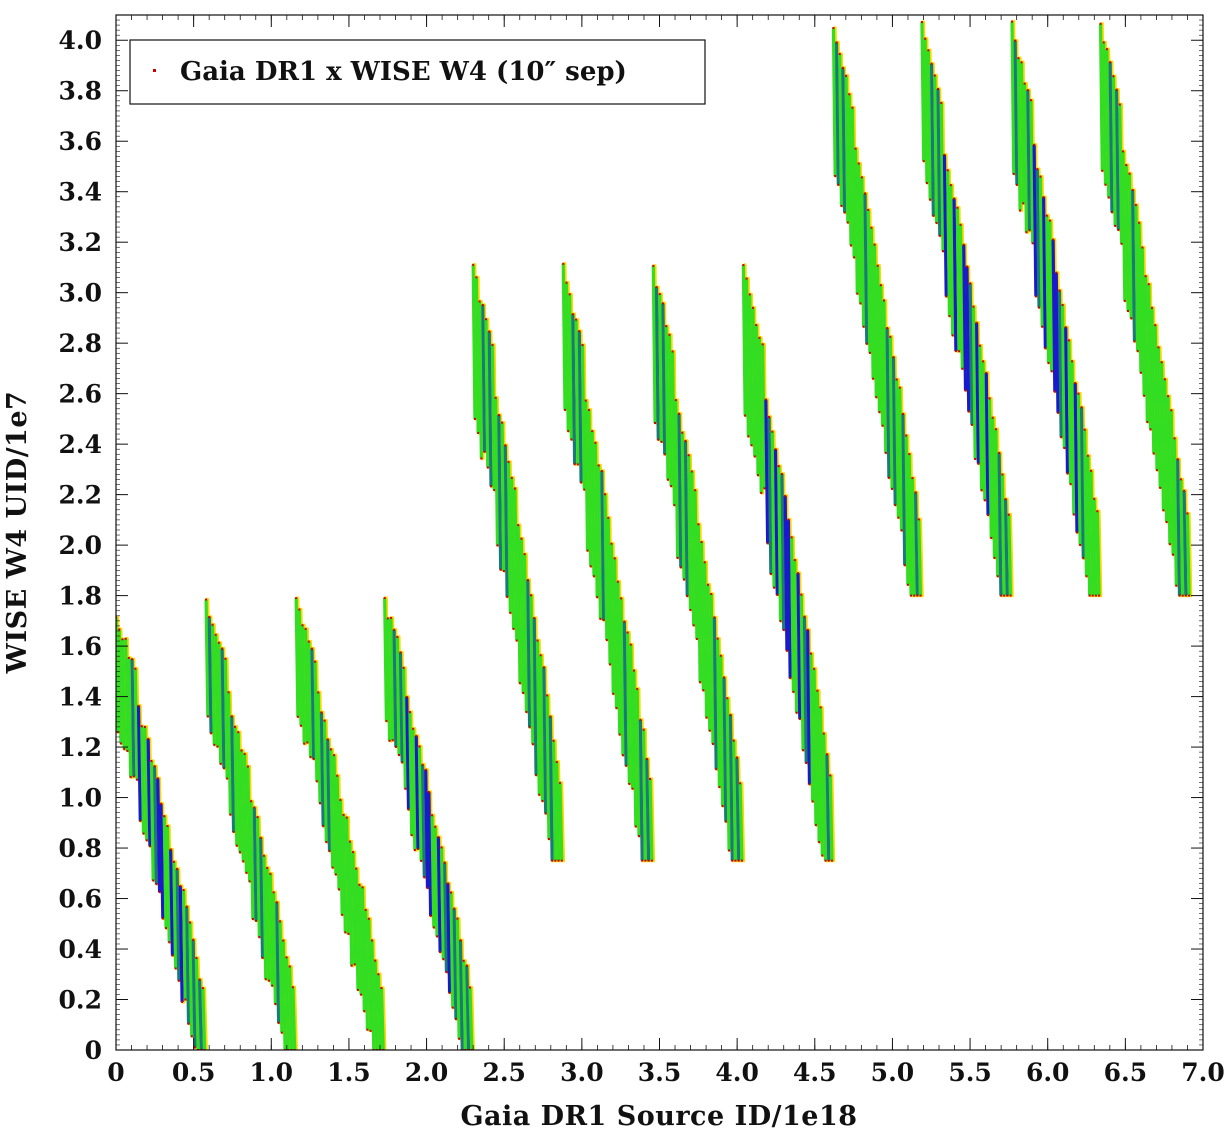 The width and height of the screenshot is (1228, 1136). Describe the element at coordinates (115, 1072) in the screenshot. I see `x-tick-label: 0` at that location.